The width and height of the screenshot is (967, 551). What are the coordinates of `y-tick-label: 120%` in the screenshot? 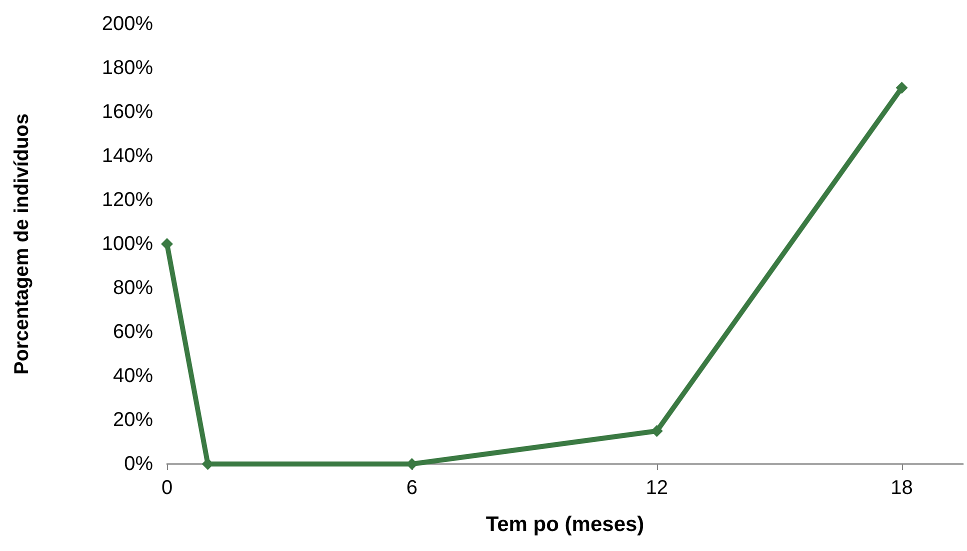 It's located at (128, 200).